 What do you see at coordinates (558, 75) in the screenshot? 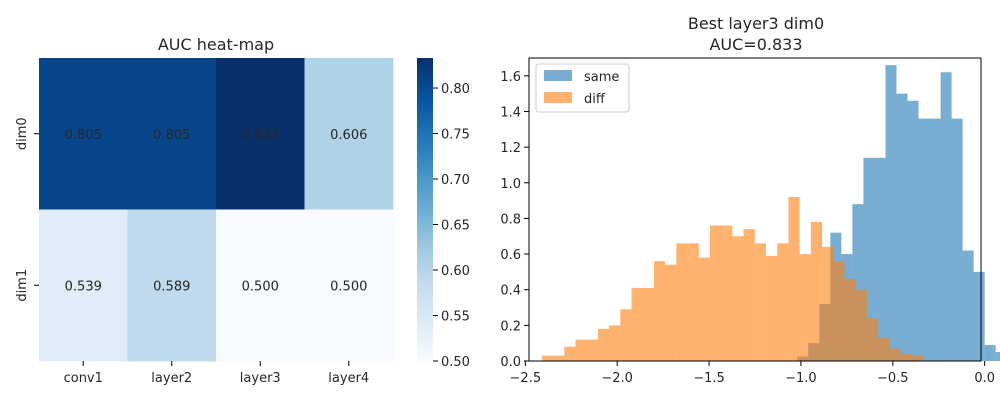
I see `legend-swatch-same` at bounding box center [558, 75].